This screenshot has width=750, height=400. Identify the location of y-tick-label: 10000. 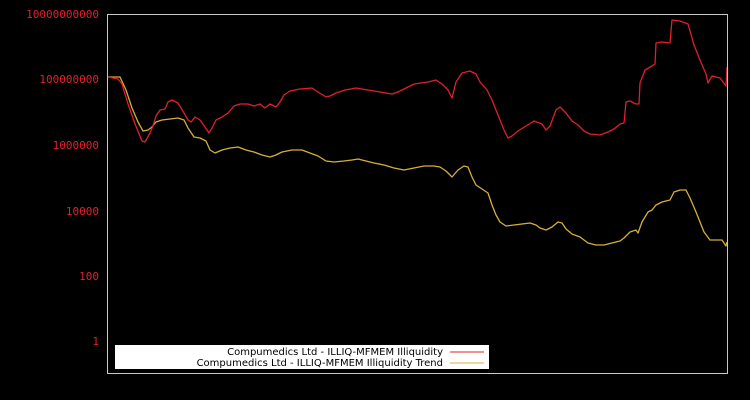
(82, 211).